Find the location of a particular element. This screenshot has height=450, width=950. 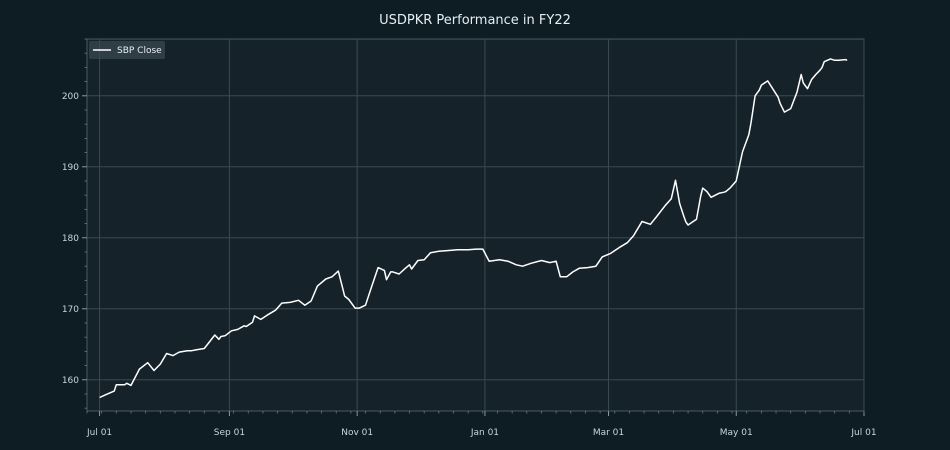

legend-box is located at coordinates (127, 50).